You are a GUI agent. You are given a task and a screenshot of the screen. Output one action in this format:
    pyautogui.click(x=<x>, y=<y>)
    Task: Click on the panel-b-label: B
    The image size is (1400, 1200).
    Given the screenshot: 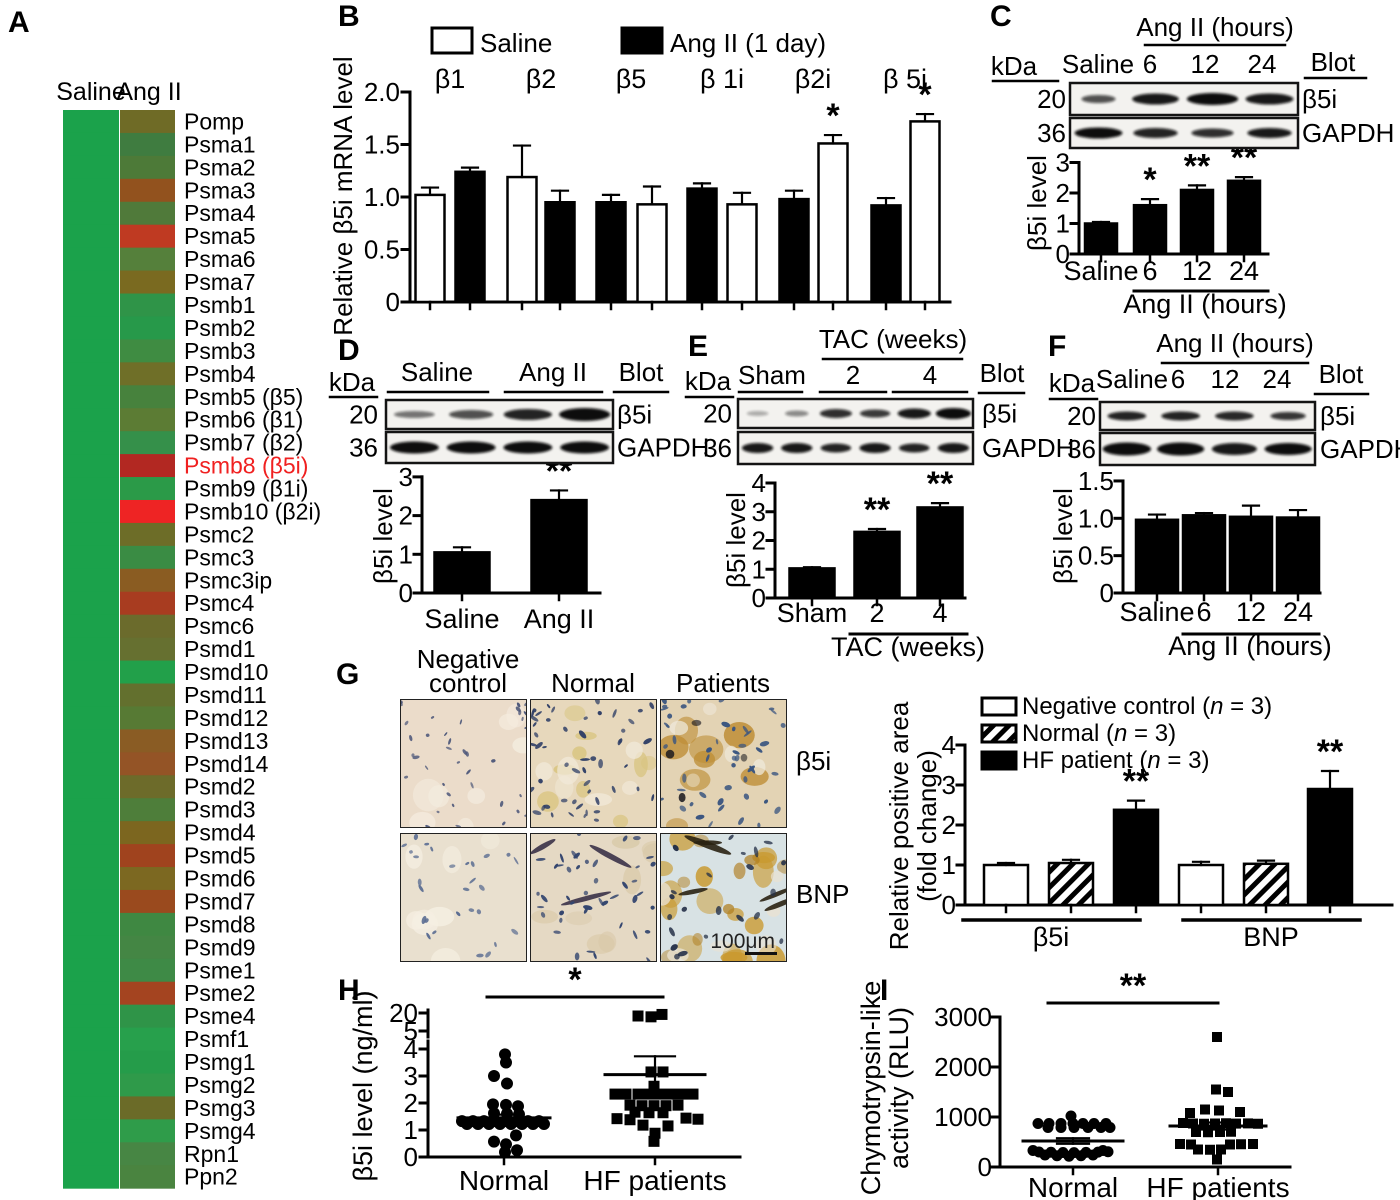 What is the action you would take?
    pyautogui.click(x=349, y=16)
    